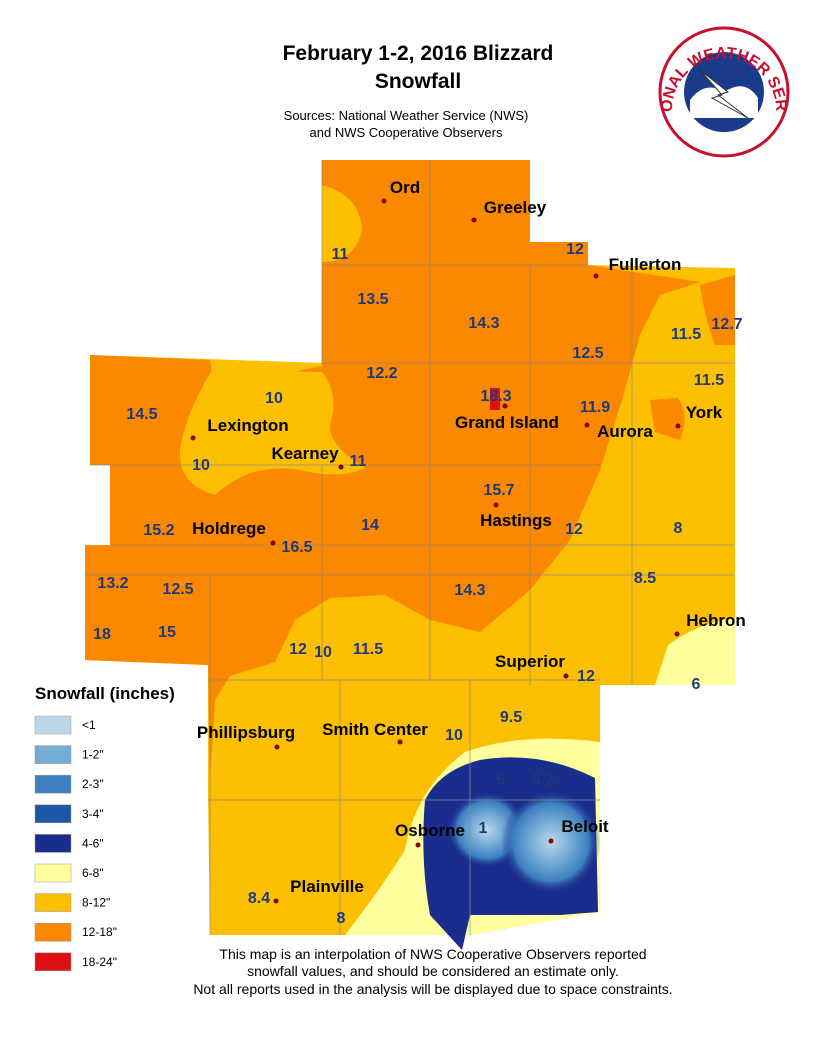 The width and height of the screenshot is (816, 1056). What do you see at coordinates (498, 490) in the screenshot?
I see `snowfall-value: 15.7` at bounding box center [498, 490].